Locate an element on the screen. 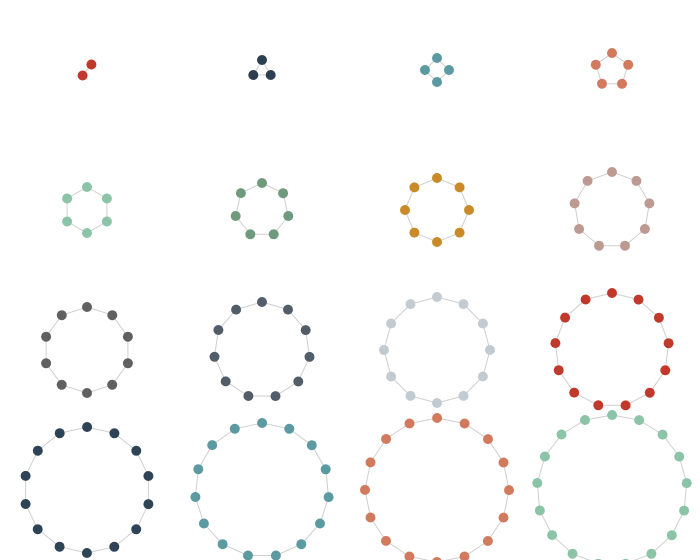  ring-graph-12-nodes is located at coordinates (437, 350).